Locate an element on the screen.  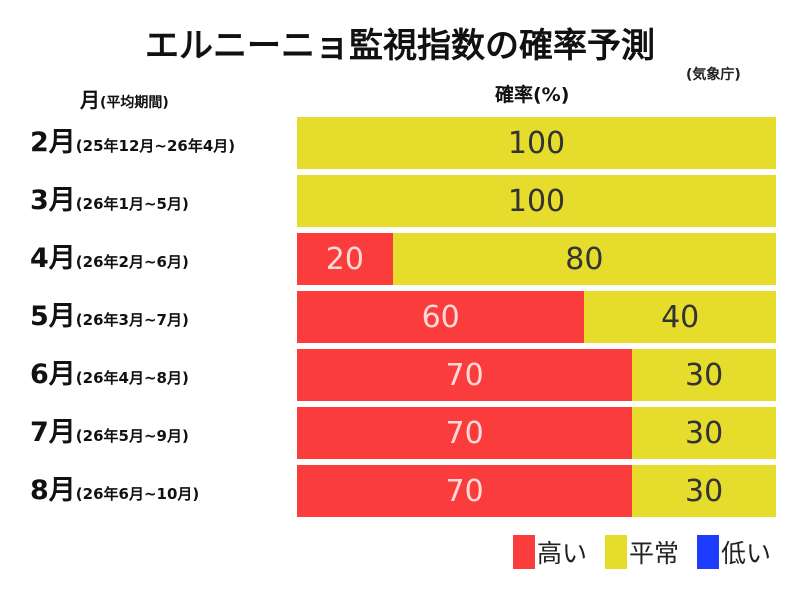
bar-segment-高い: 20 is located at coordinates (345, 259).